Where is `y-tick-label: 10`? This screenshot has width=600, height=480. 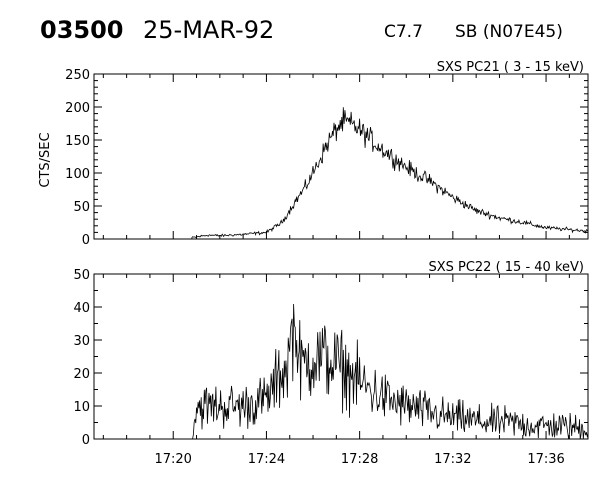 y-tick-label: 10 is located at coordinates (81, 407).